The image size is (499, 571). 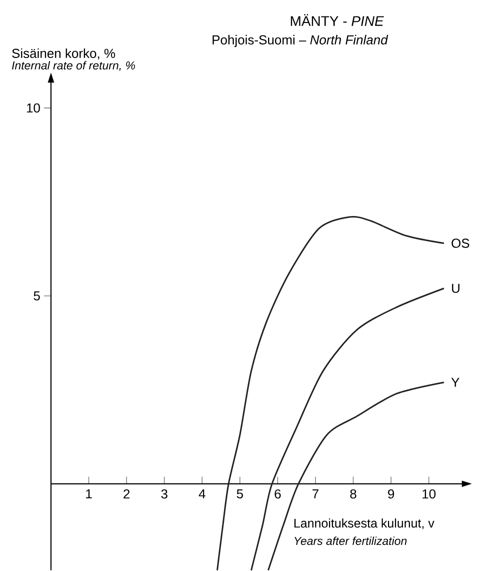 I want to click on series-label: U, so click(x=456, y=288).